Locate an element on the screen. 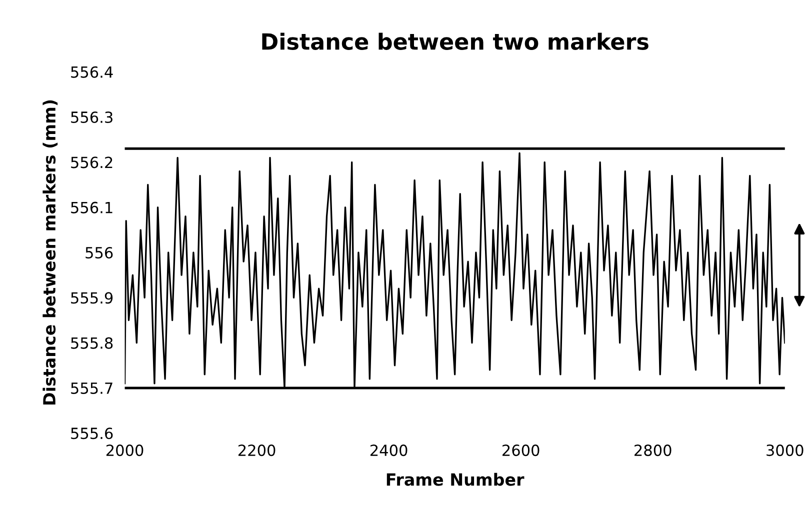 The image size is (805, 506). y-tick-label: 556.1 is located at coordinates (91, 208).